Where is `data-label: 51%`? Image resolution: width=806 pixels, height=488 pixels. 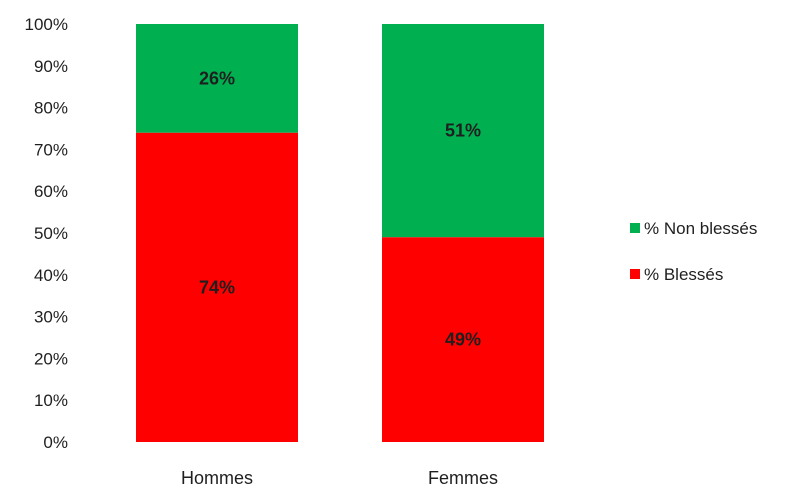
data-label: 51% is located at coordinates (463, 131).